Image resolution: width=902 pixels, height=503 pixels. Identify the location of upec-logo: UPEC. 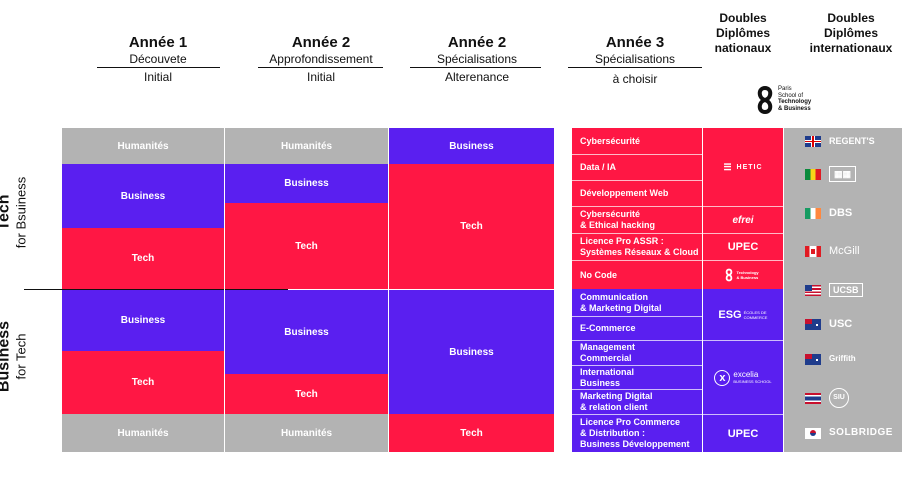
(743, 247).